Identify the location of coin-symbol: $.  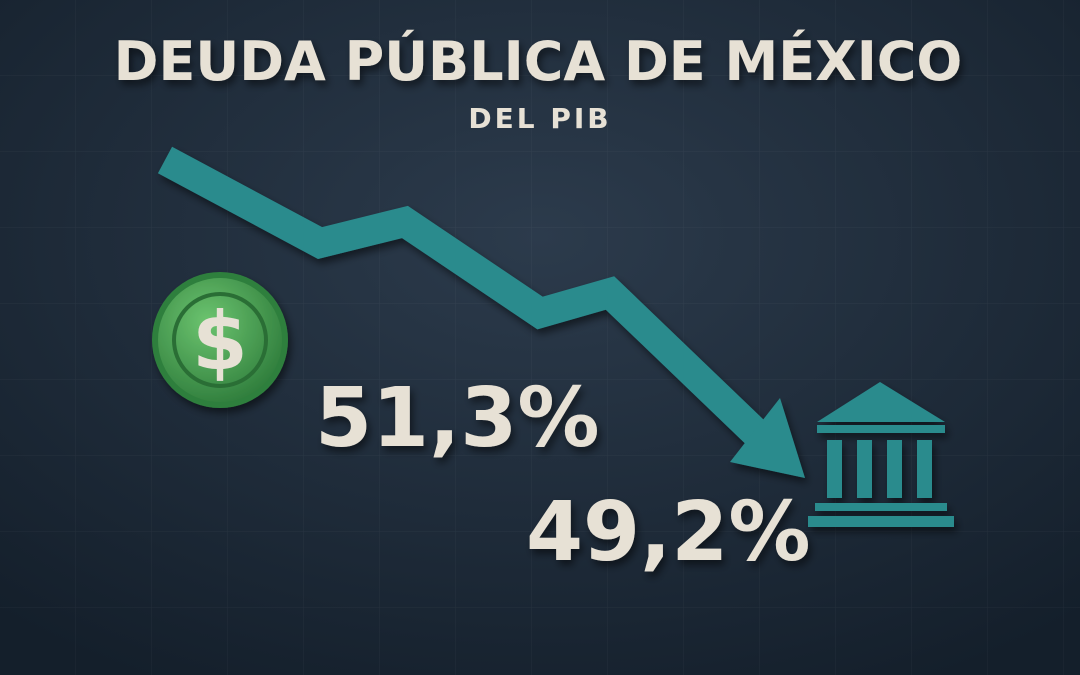
(220, 341).